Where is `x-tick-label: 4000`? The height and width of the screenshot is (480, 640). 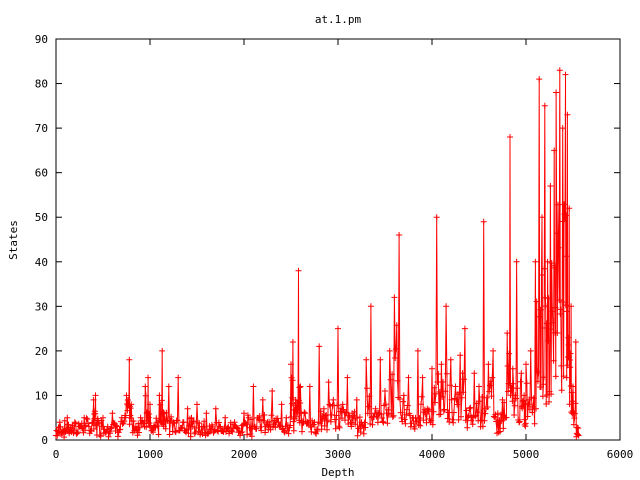 x-tick-label: 4000 is located at coordinates (432, 454).